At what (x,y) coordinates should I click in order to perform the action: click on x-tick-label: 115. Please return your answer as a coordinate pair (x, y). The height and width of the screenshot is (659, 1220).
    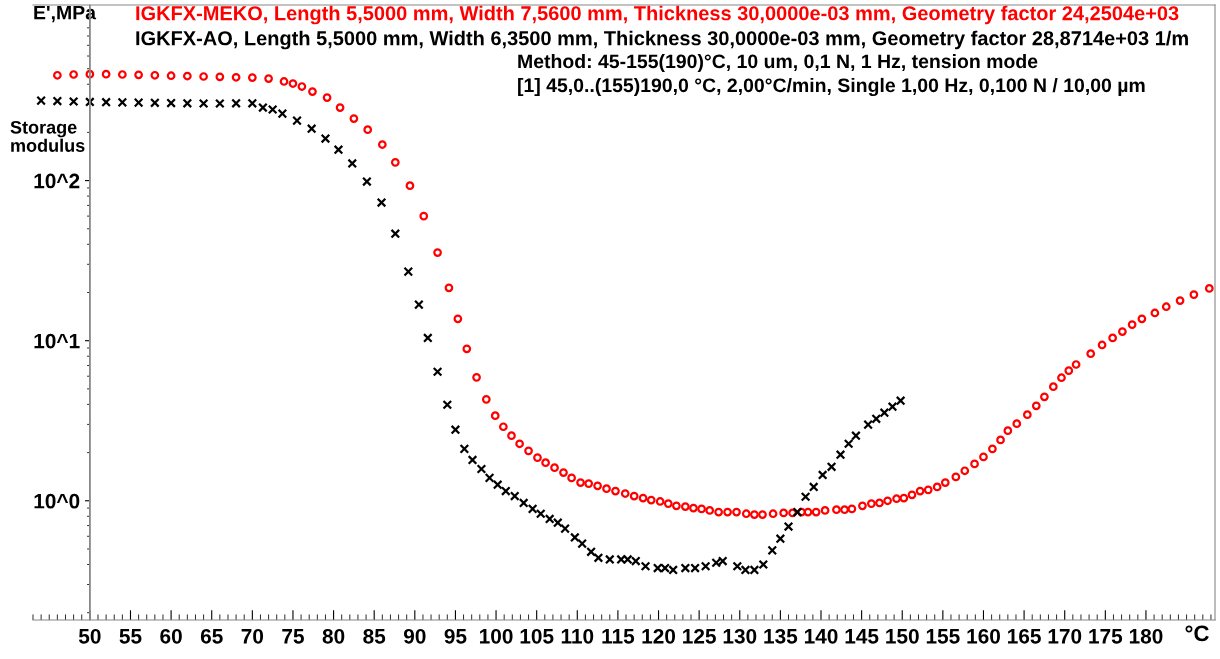
    Looking at the image, I should click on (618, 636).